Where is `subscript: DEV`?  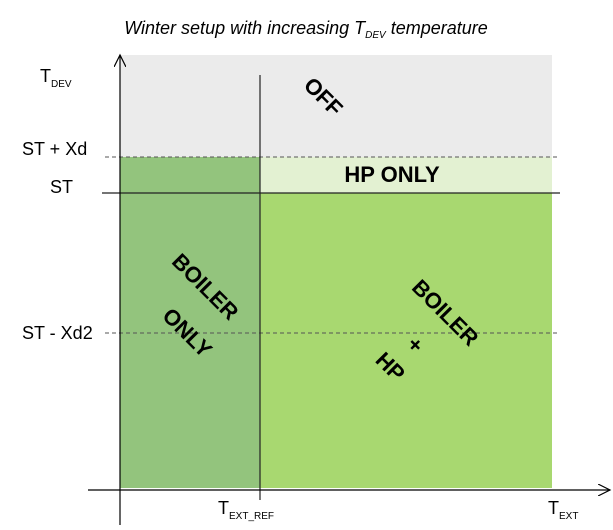
subscript: DEV is located at coordinates (61, 84).